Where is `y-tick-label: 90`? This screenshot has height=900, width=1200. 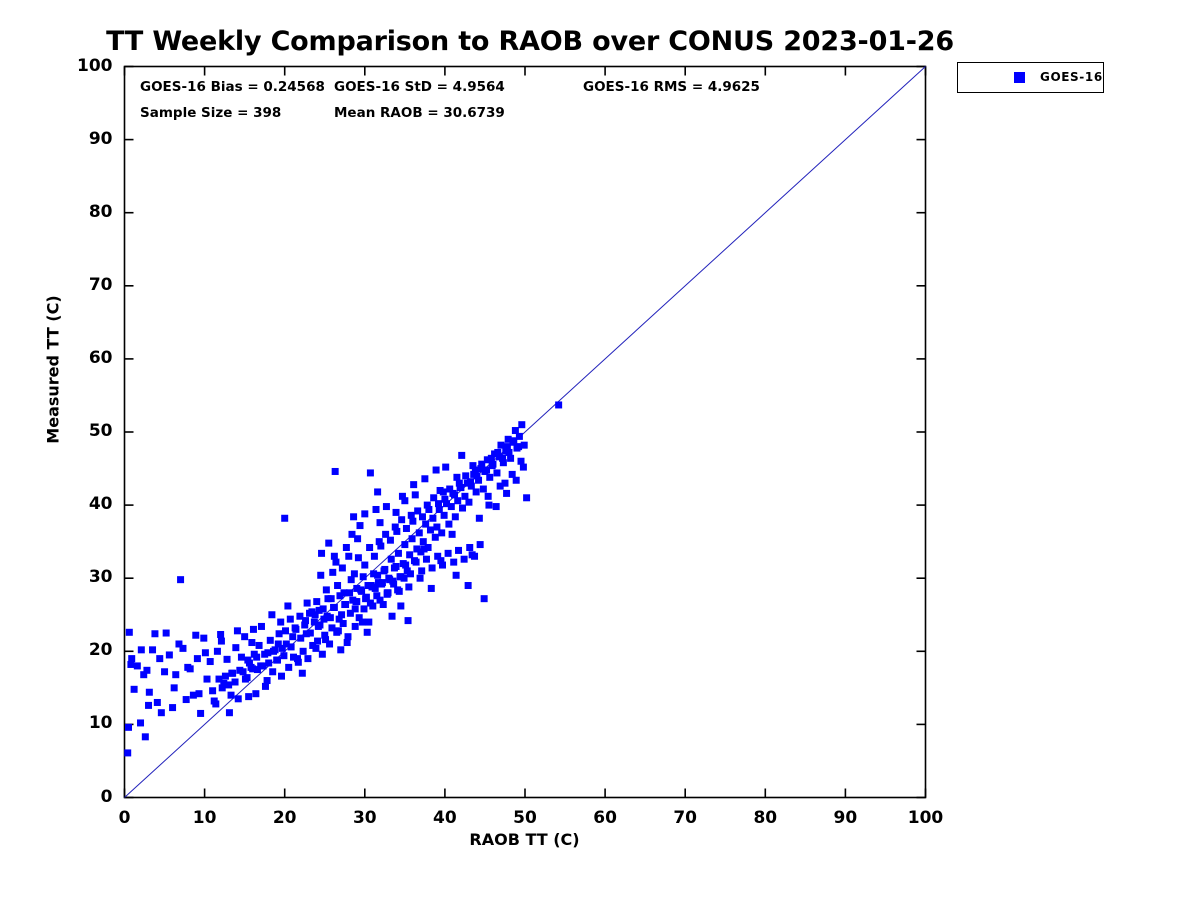
y-tick-label: 90 is located at coordinates (100, 138).